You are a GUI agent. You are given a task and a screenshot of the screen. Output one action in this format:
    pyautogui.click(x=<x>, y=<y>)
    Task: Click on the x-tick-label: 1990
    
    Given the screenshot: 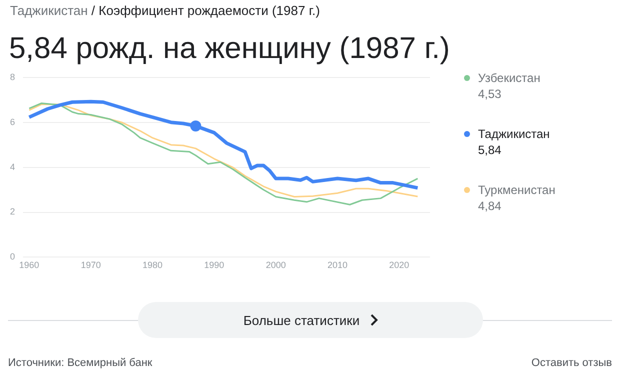 What is the action you would take?
    pyautogui.click(x=214, y=265)
    